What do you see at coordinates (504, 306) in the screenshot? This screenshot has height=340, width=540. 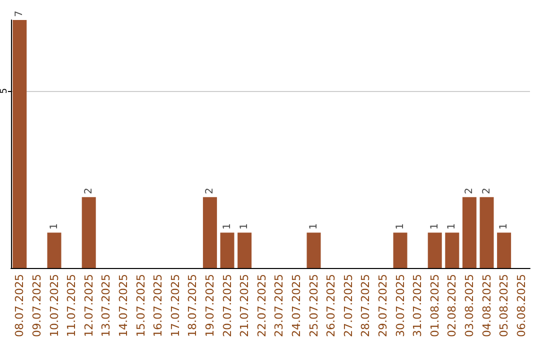 I see `x-tick-label: 05.08.2025` at bounding box center [504, 306].